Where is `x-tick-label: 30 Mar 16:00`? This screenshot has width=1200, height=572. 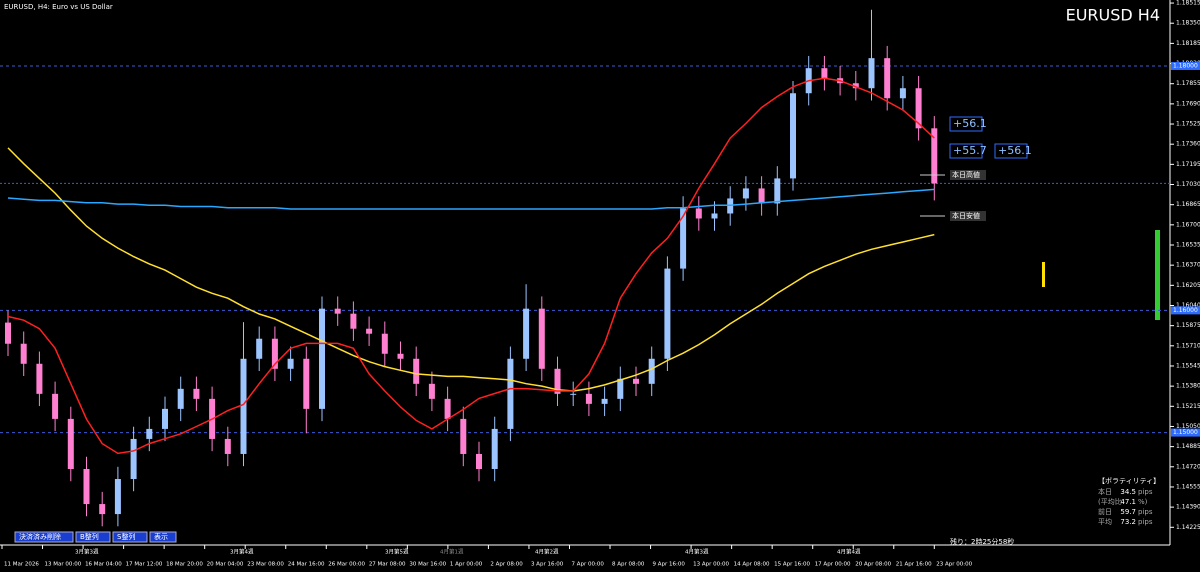 x-tick-label: 30 Mar 16:00 is located at coordinates (427, 565).